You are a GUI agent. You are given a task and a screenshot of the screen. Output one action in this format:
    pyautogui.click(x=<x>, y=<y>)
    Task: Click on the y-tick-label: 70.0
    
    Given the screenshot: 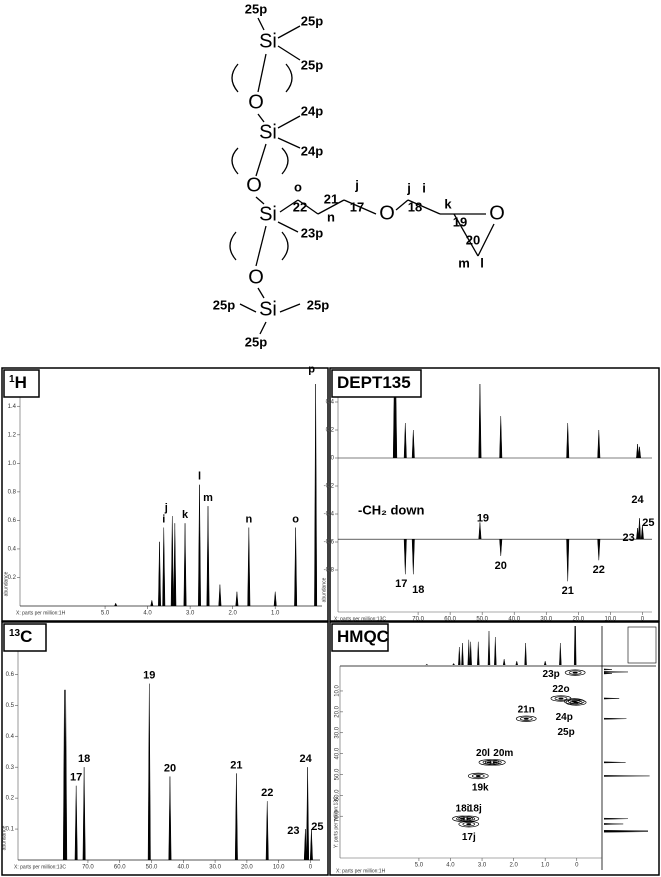 What is the action you would take?
    pyautogui.click(x=338, y=816)
    